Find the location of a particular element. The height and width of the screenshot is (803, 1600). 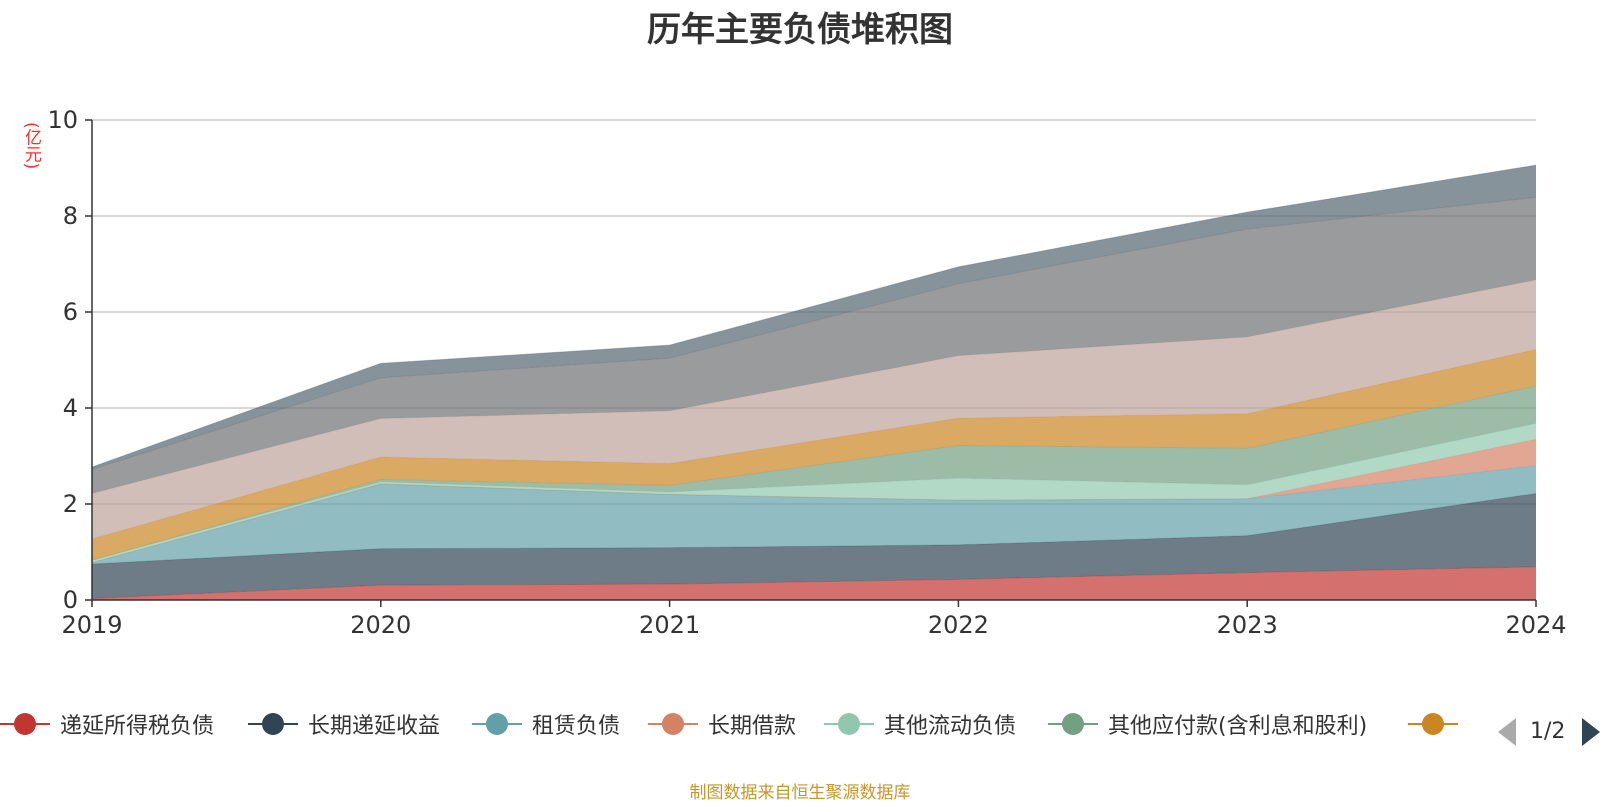

y-tick-label-2: 2 is located at coordinates (70, 504).